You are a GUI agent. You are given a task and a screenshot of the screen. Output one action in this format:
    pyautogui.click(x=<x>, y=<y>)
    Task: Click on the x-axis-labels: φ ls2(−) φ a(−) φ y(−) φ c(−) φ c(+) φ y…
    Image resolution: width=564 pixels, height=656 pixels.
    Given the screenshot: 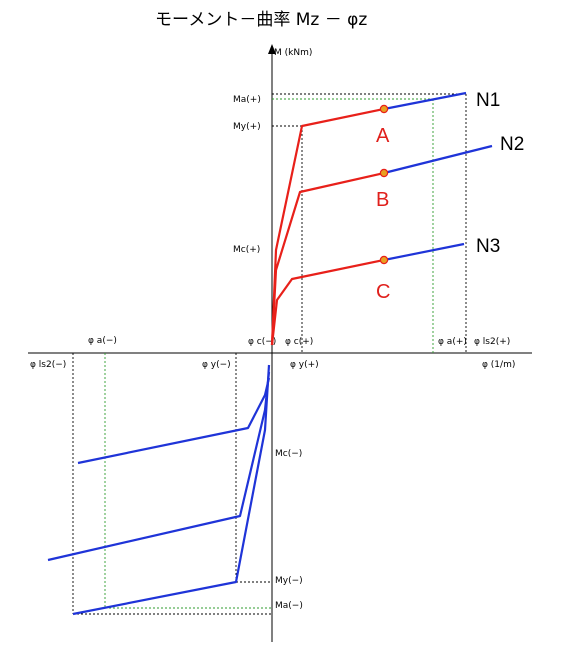 What is the action you would take?
    pyautogui.click(x=270, y=353)
    